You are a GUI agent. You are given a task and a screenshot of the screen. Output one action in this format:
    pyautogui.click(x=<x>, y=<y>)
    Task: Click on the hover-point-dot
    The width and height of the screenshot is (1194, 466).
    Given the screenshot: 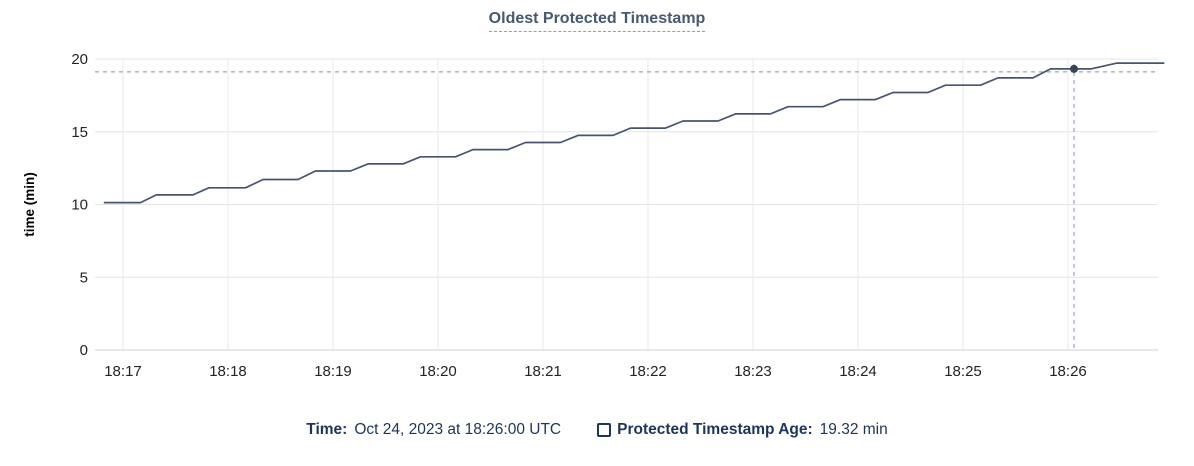 What is the action you would take?
    pyautogui.click(x=1074, y=68)
    